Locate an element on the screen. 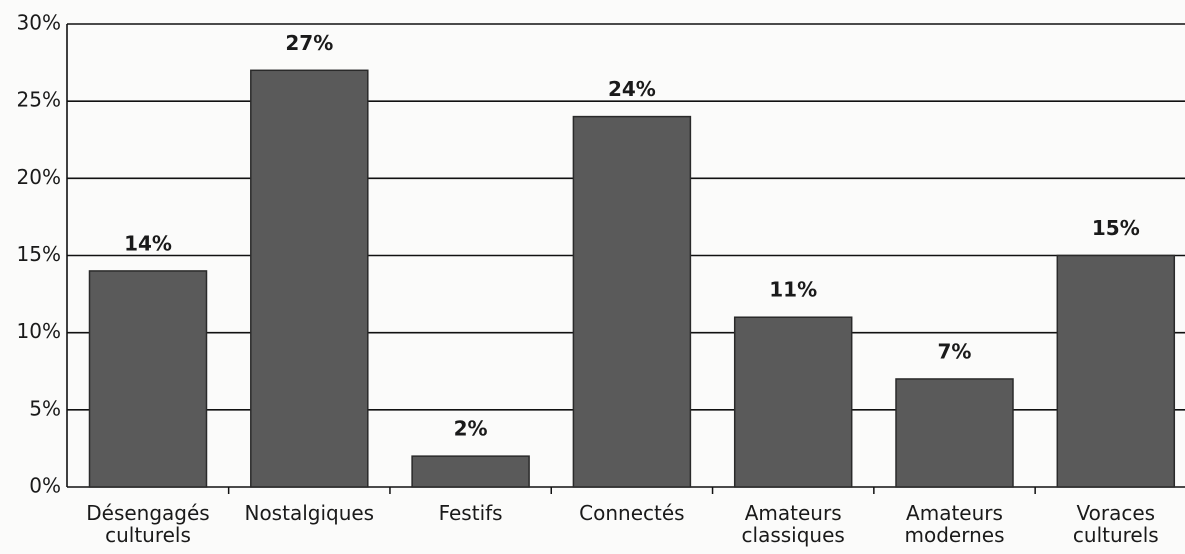  x-tick-label: Festifs is located at coordinates (470, 513).